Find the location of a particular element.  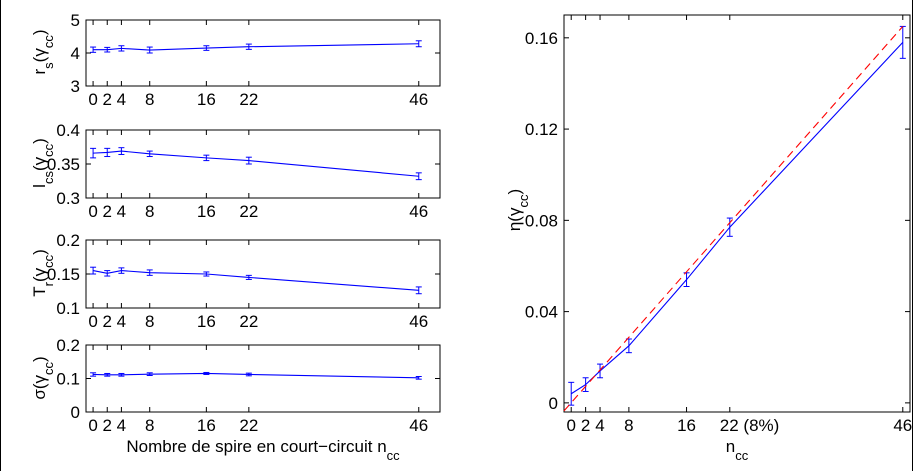

x-axis-label-sigma: Nombre de spire en court−circuit ncc is located at coordinates (263, 450).